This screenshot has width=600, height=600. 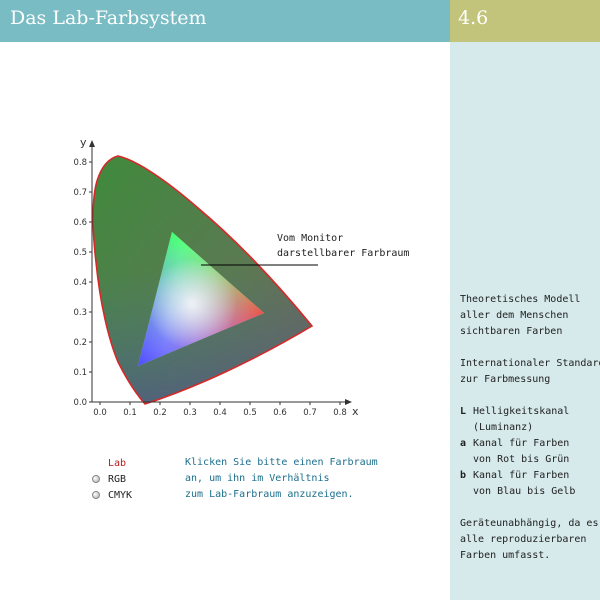 What do you see at coordinates (80, 193) in the screenshot?
I see `y-tick-label: 0.7` at bounding box center [80, 193].